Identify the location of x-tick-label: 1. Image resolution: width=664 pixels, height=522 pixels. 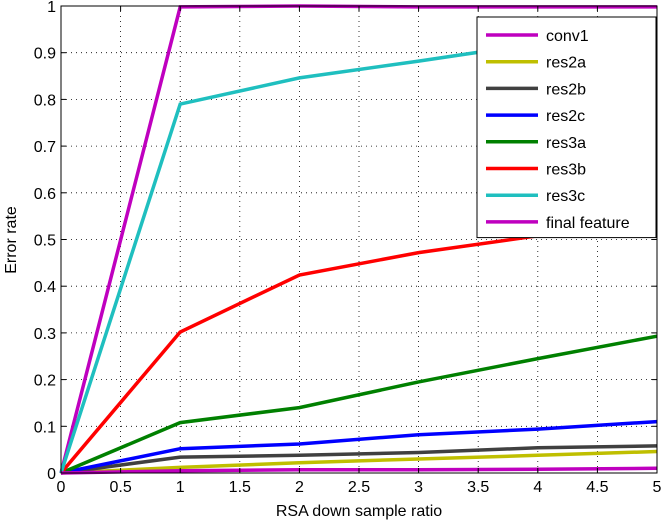
(180, 487).